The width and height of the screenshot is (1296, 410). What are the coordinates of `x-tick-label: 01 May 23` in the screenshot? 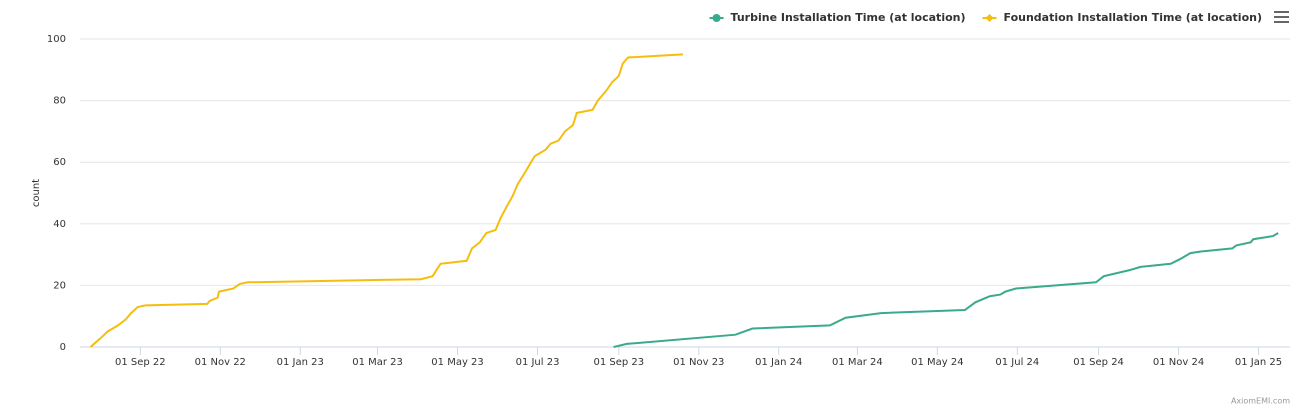 It's located at (457, 362).